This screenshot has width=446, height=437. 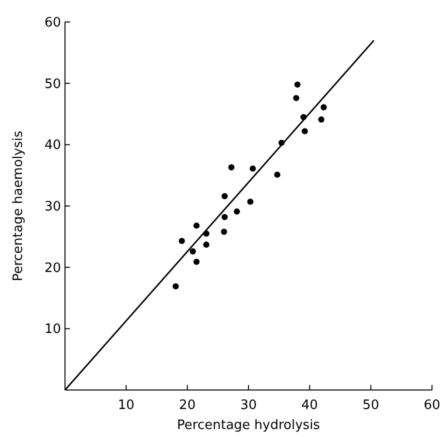 I want to click on x-tick-label: 20, so click(x=187, y=405).